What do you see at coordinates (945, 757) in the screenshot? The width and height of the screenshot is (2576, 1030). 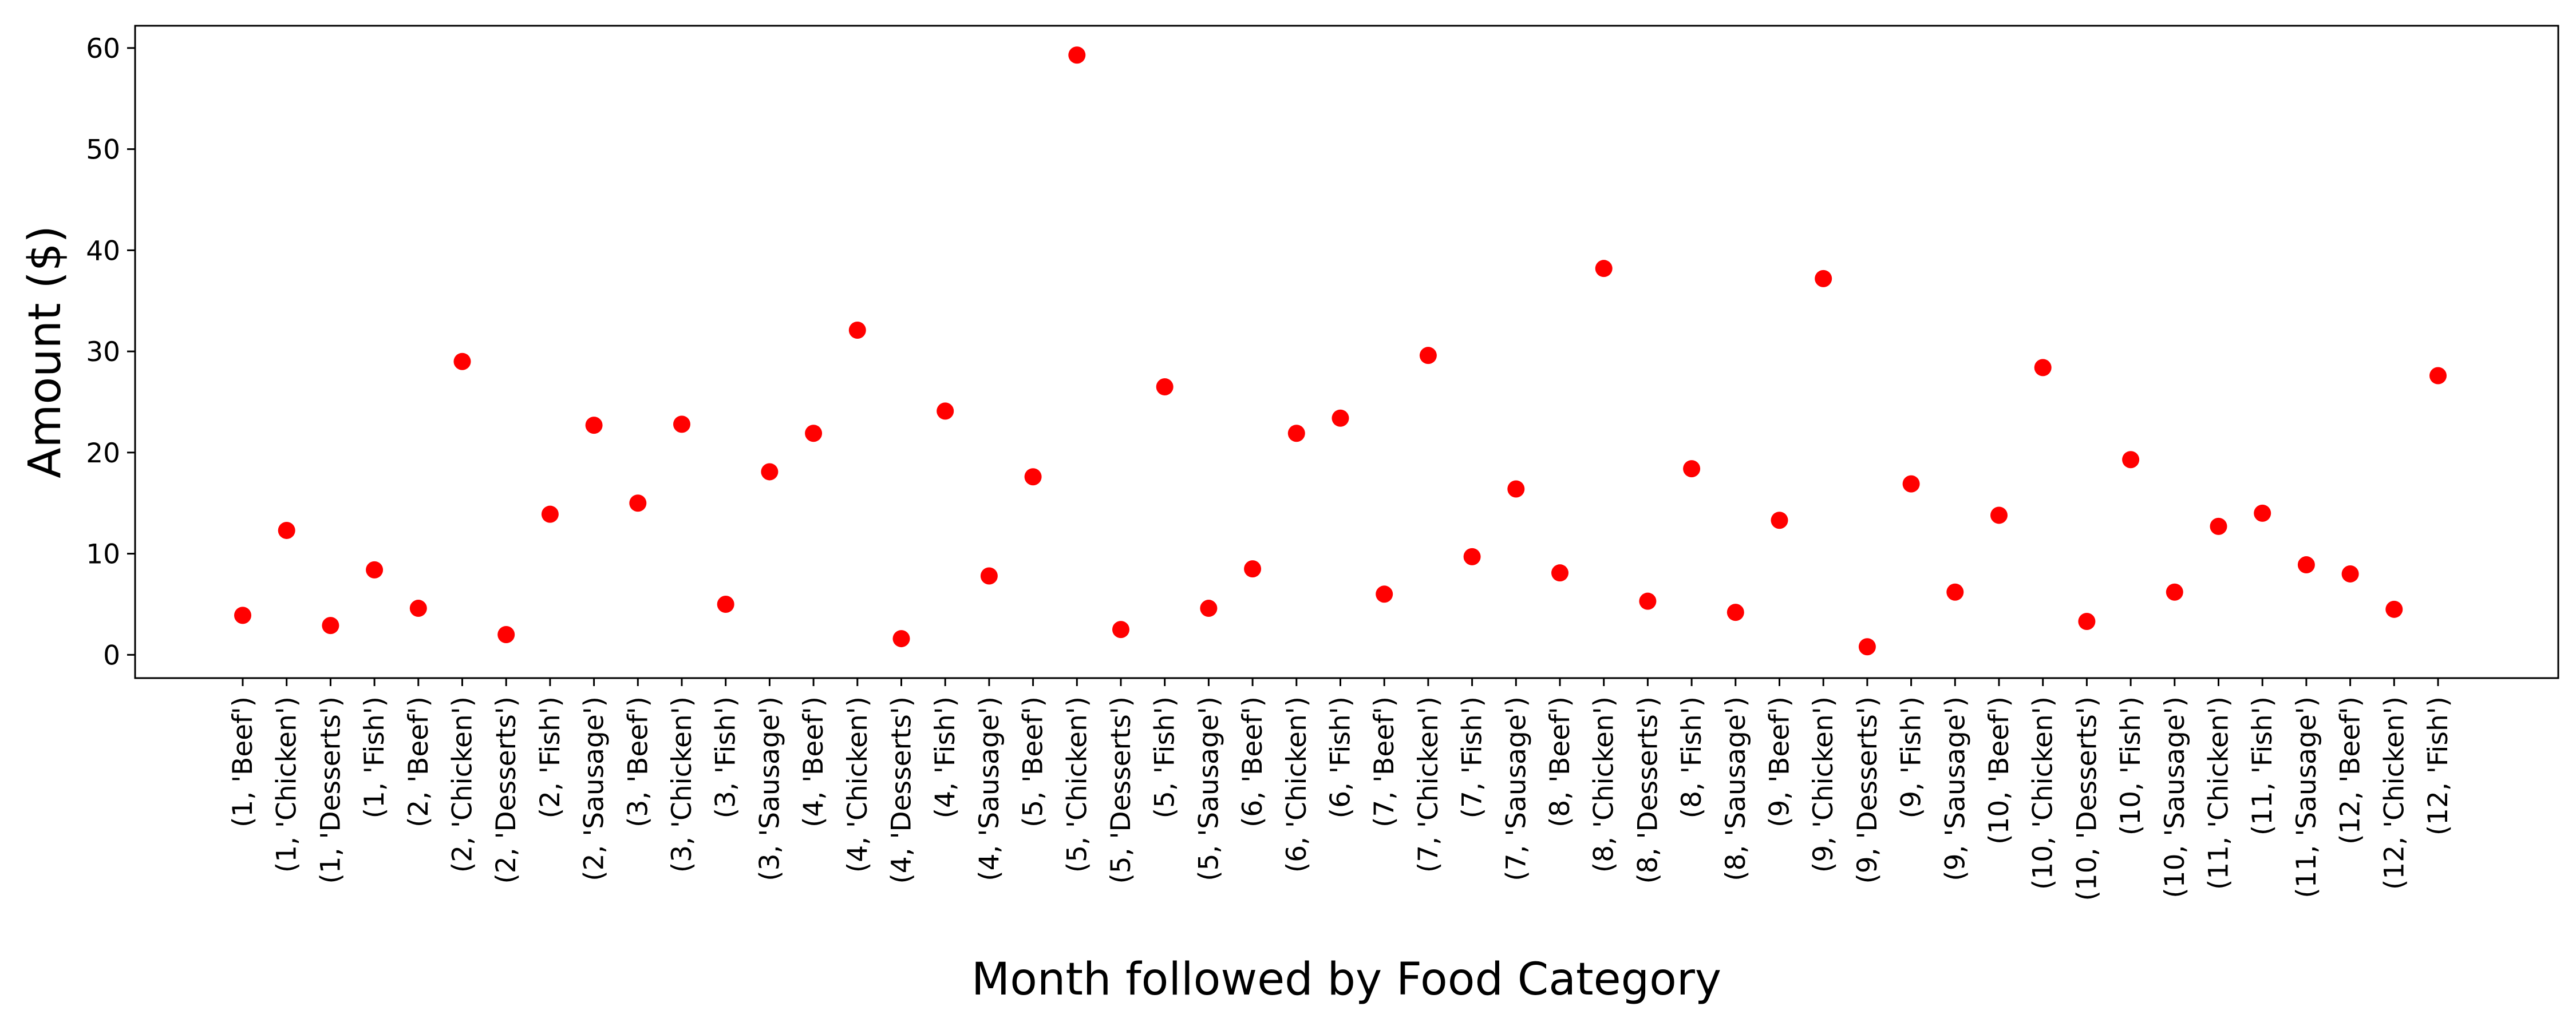 I see `x-tick-label: (4, 'Fish')` at bounding box center [945, 757].